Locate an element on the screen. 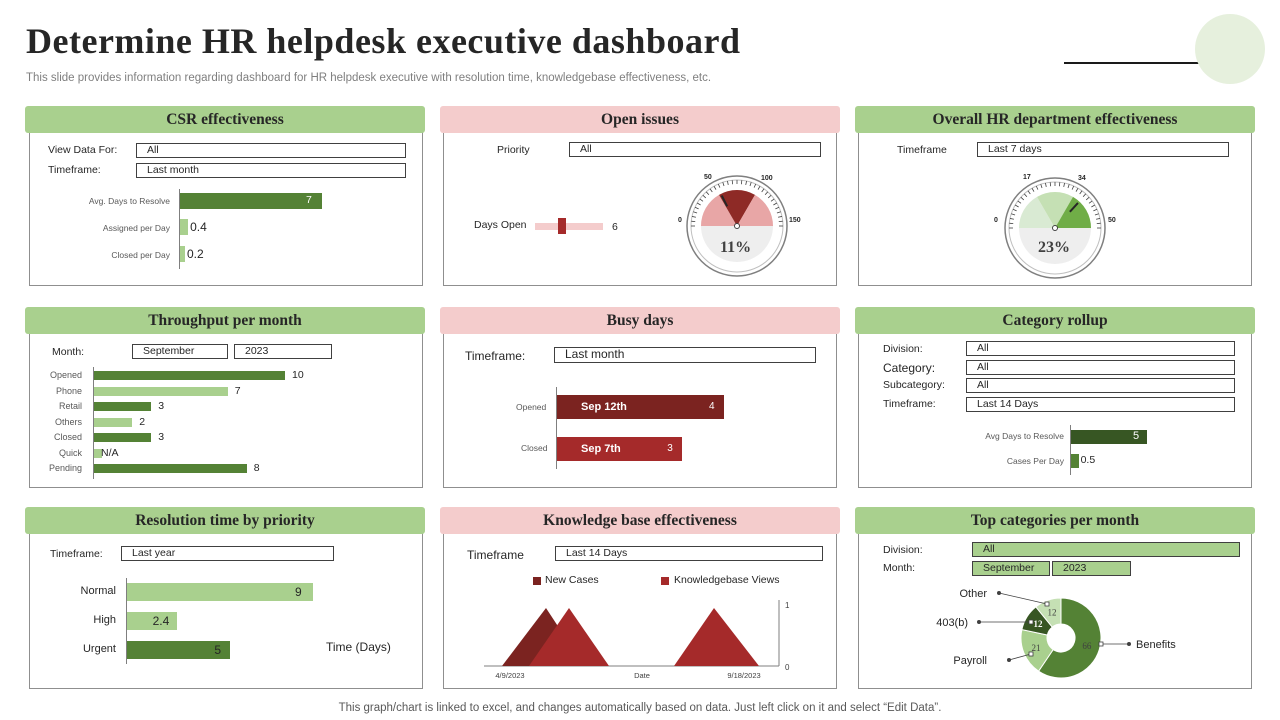 The width and height of the screenshot is (1280, 720). decorative-circle is located at coordinates (1230, 49).